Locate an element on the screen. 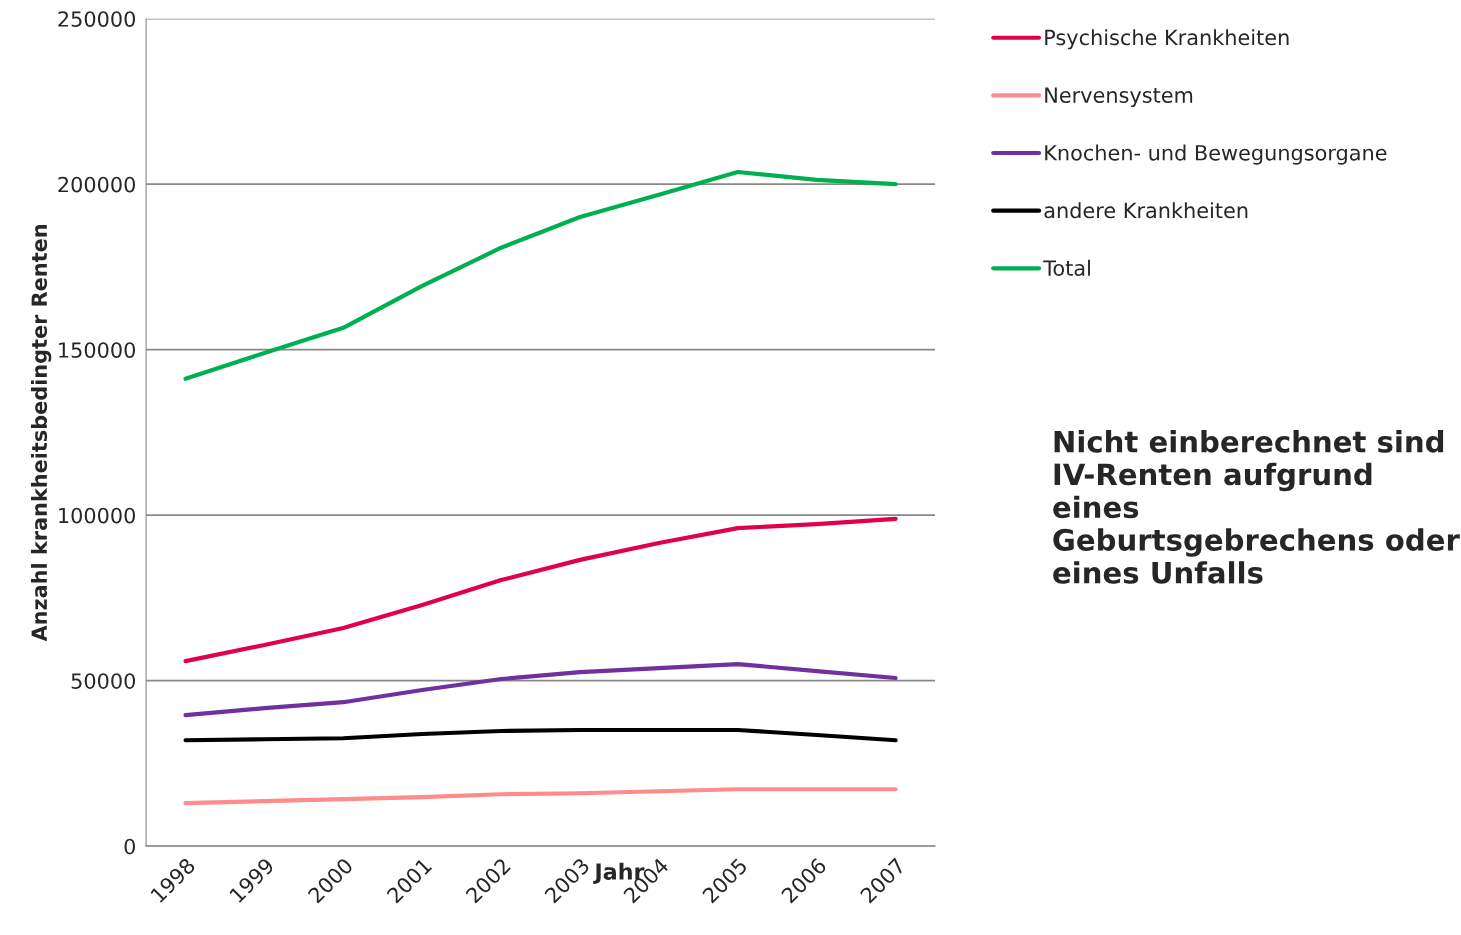 The image size is (1461, 935). legend-label: Total is located at coordinates (1066, 267).